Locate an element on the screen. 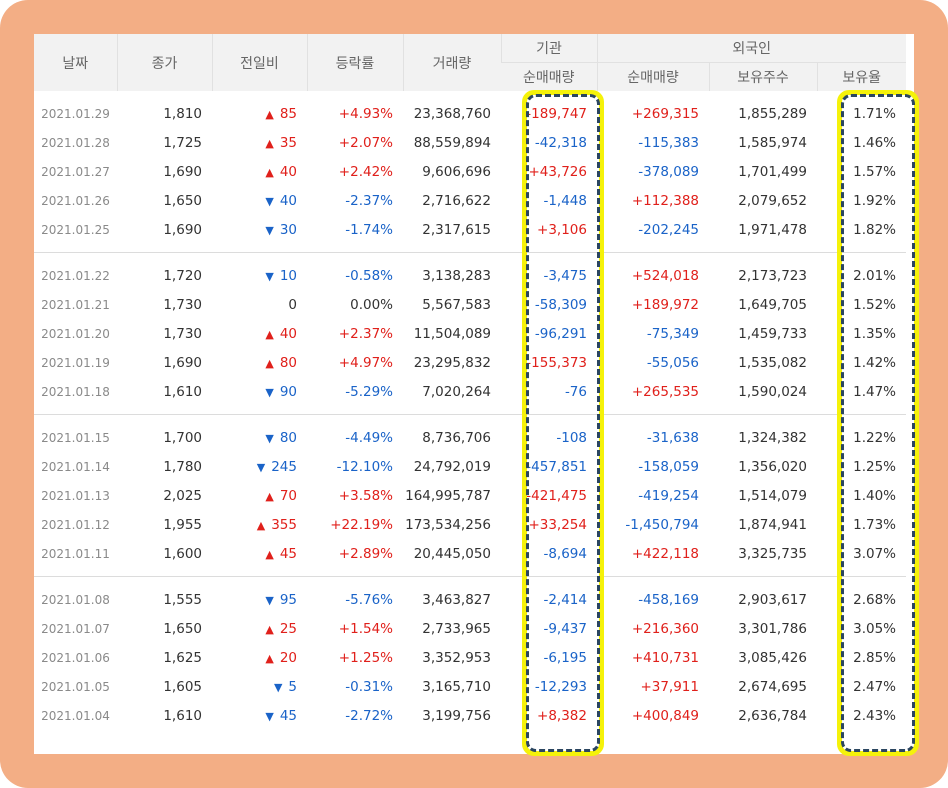 This screenshot has height=788, width=948. cell-volume: 5,567,583 is located at coordinates (456, 304).